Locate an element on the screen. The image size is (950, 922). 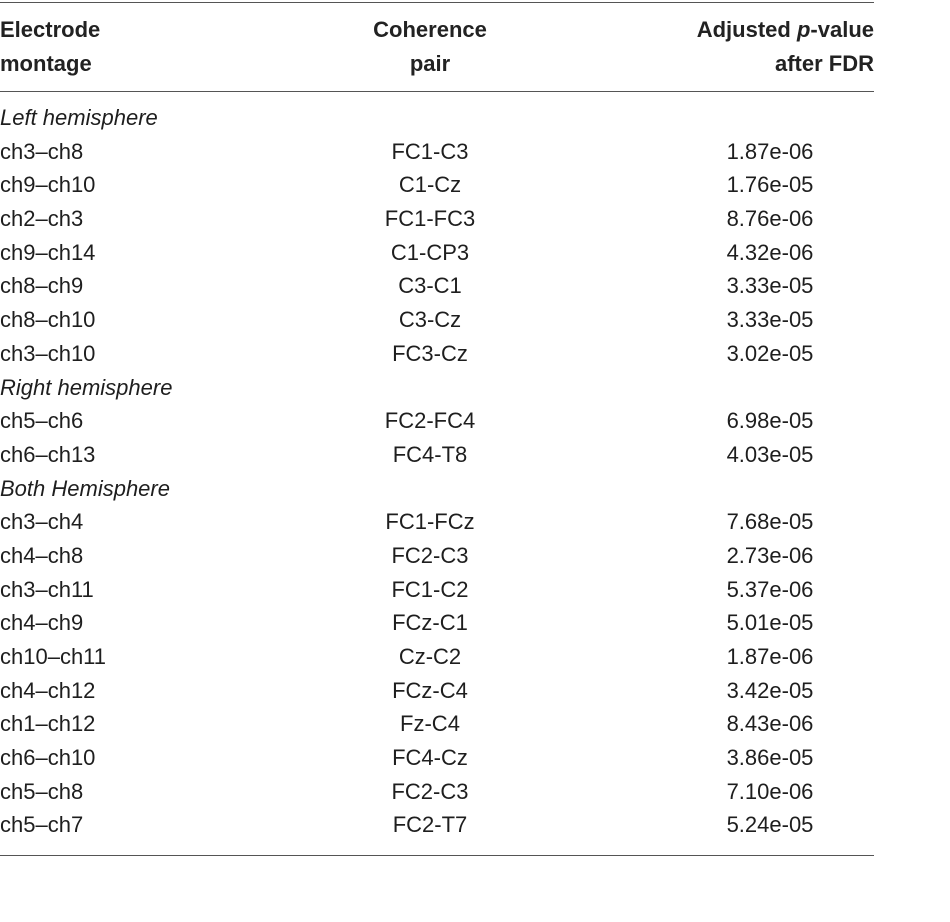
montage-cell: ch1–ch12 is located at coordinates (48, 724).